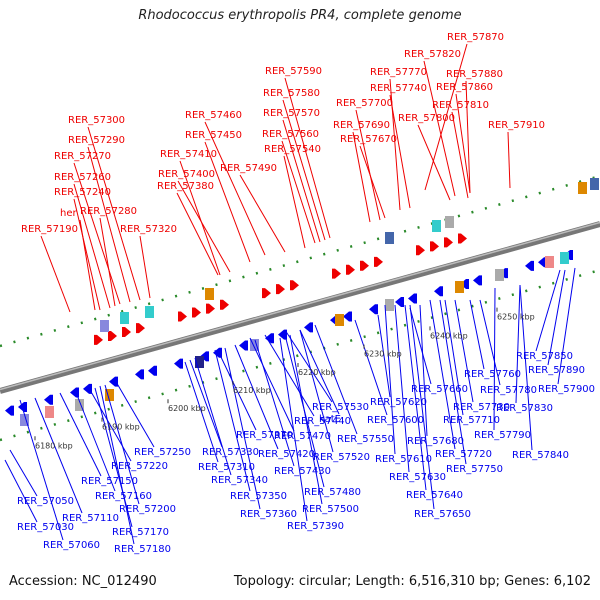 Image resolution: width=600 pixels, height=600 pixels. Describe the element at coordinates (417, 477) in the screenshot. I see `reverse-gene-label: RER_57630` at that location.